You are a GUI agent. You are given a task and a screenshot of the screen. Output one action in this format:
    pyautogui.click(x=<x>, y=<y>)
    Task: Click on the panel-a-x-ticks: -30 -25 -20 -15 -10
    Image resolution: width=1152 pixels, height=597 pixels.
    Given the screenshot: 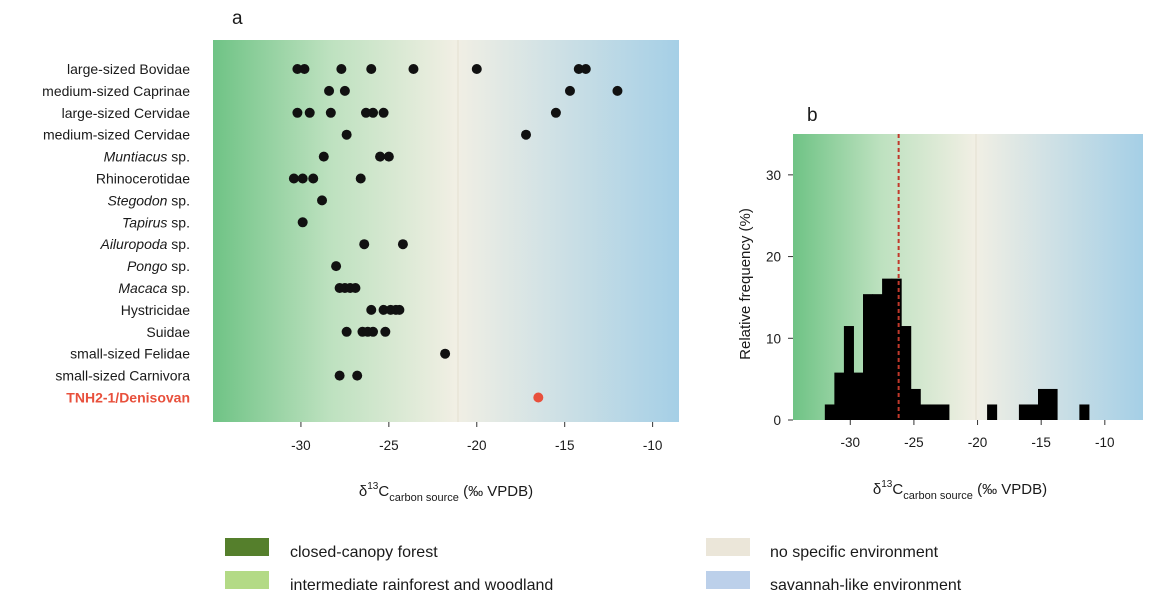 What is the action you would take?
    pyautogui.click(x=476, y=437)
    